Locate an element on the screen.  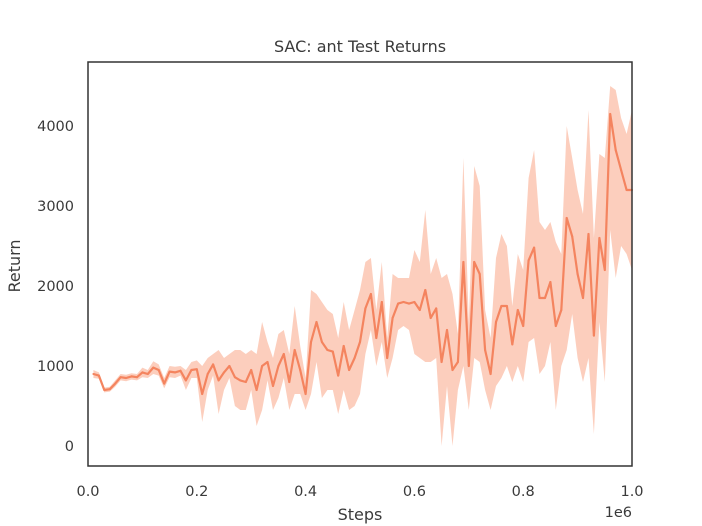
x-tick-label: 0.4 is located at coordinates (305, 492).